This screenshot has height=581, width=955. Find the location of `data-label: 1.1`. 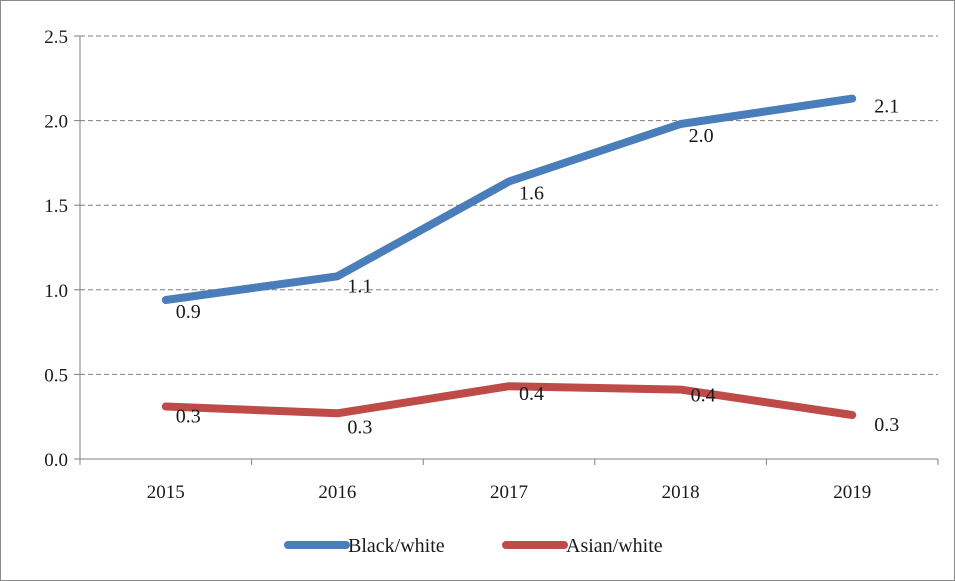

data-label: 1.1 is located at coordinates (359, 286).